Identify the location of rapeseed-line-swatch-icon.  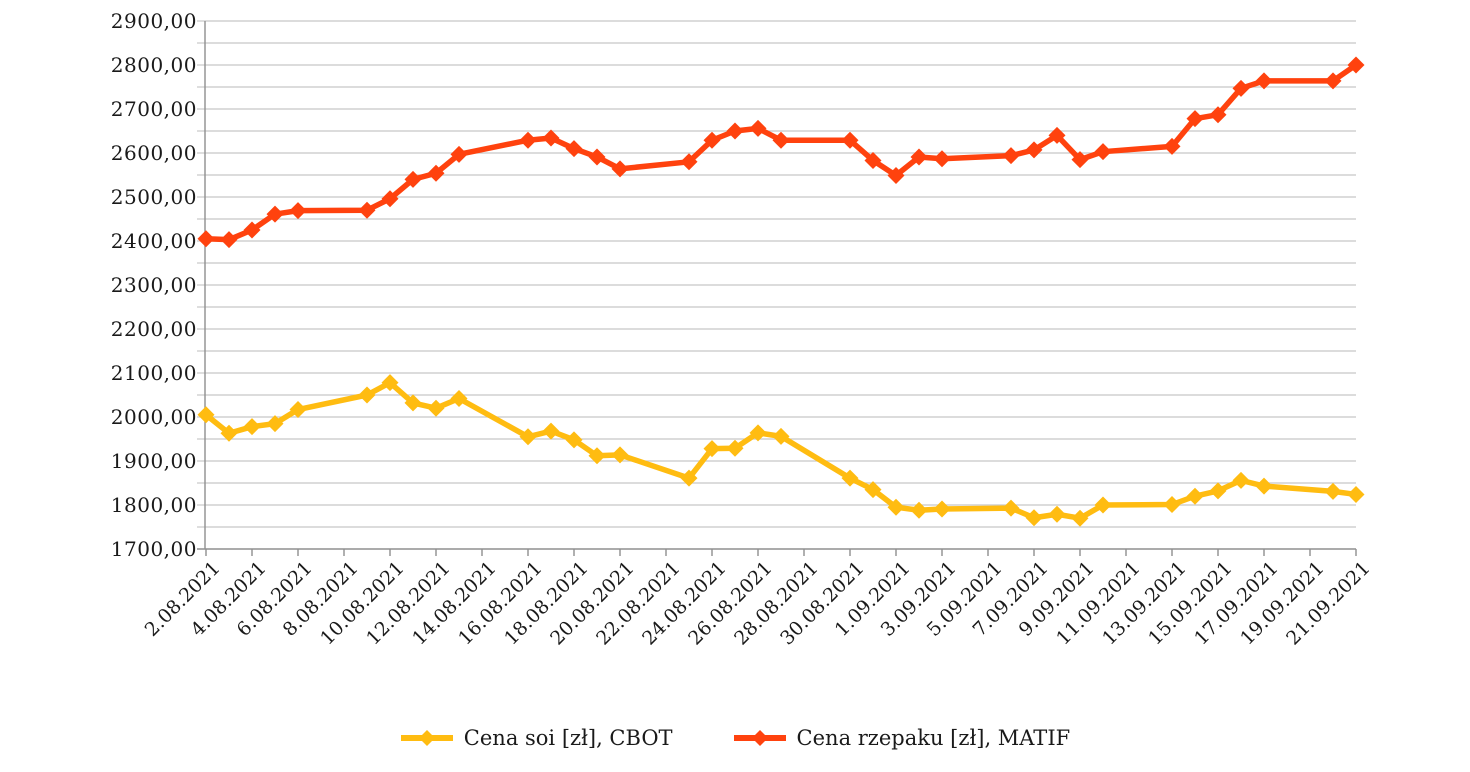
(759, 738).